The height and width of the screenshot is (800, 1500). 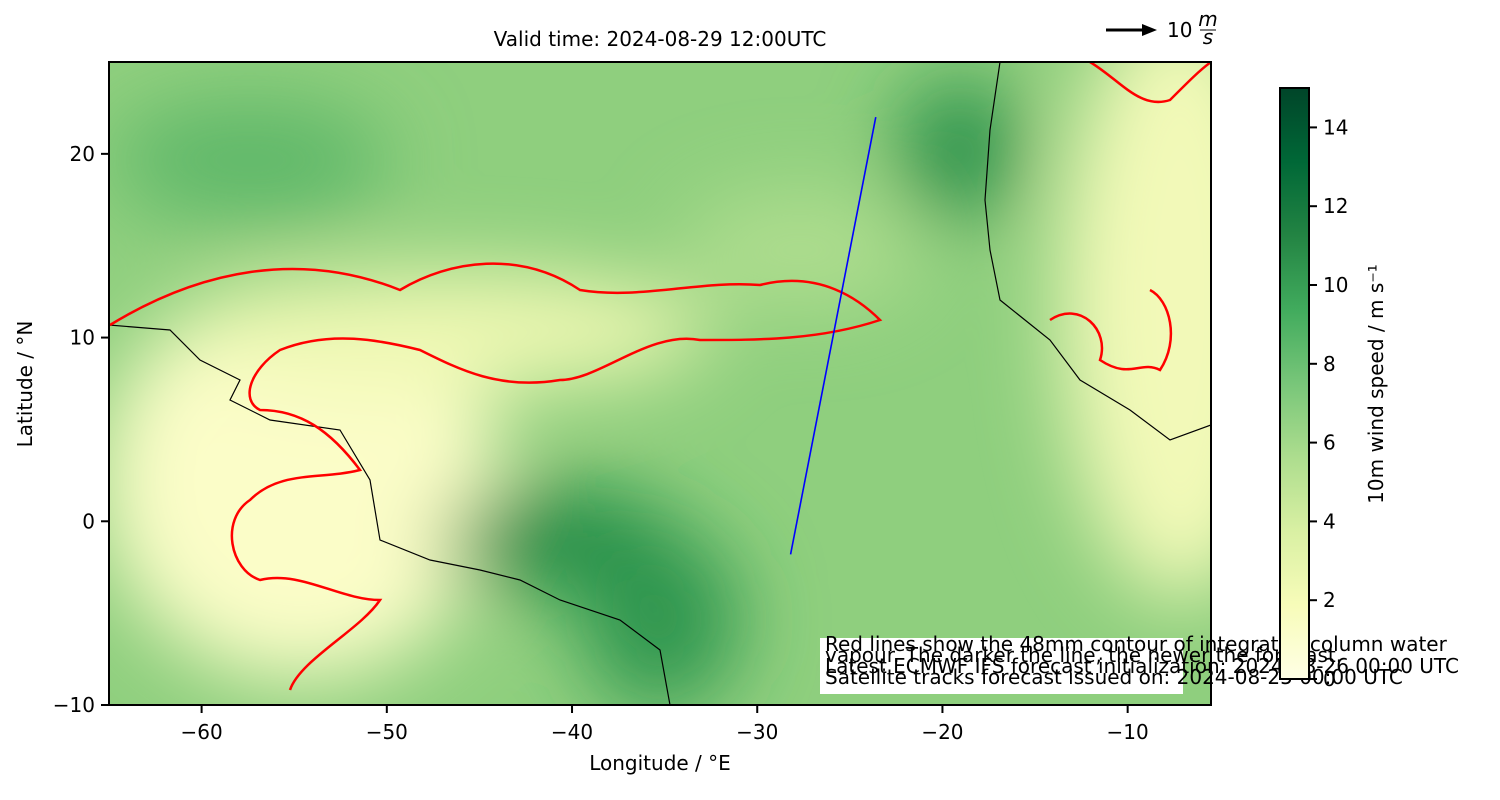 I want to click on colorbar-tick-label: 4, so click(x=1329, y=521).